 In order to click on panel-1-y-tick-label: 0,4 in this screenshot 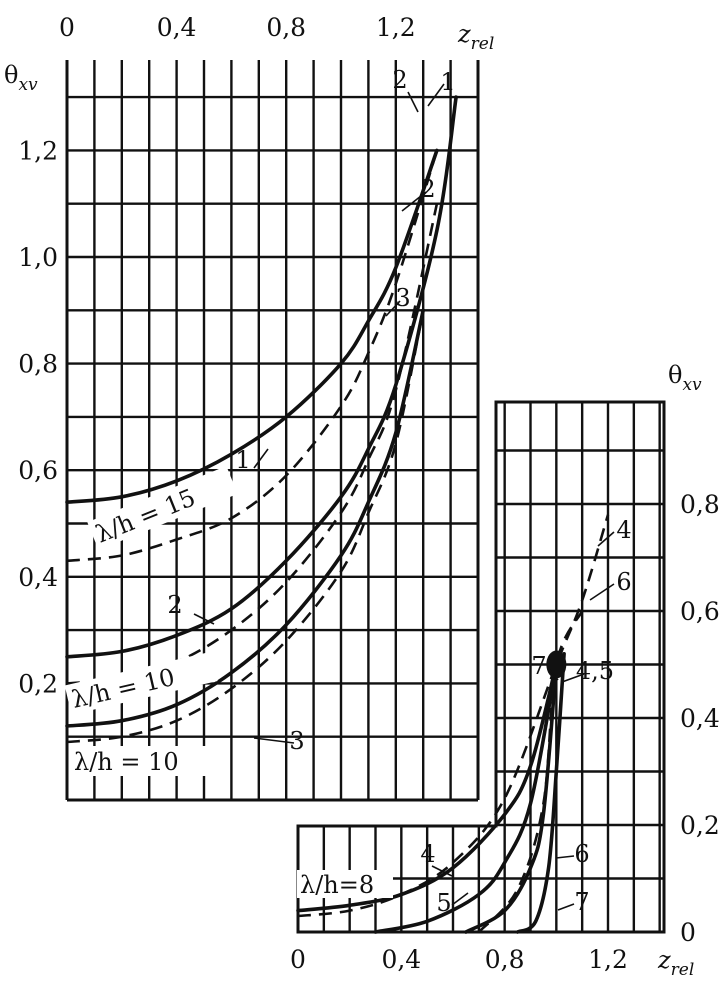, I will do `click(38, 577)`.